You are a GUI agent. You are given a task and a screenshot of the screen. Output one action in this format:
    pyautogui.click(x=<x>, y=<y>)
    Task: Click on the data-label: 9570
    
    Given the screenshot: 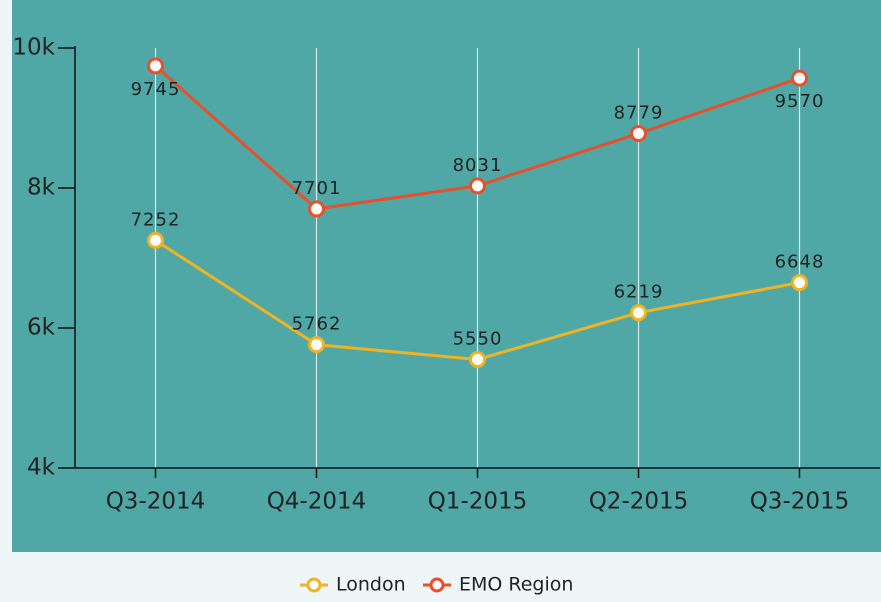 What is the action you would take?
    pyautogui.click(x=800, y=101)
    